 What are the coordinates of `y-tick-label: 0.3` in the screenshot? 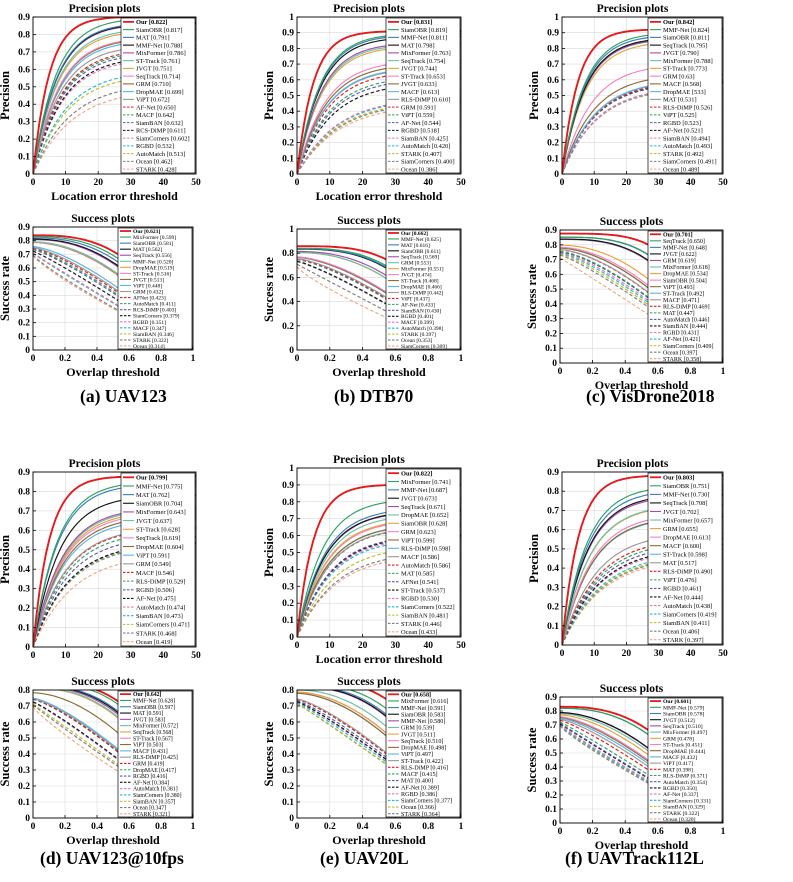 It's located at (288, 587).